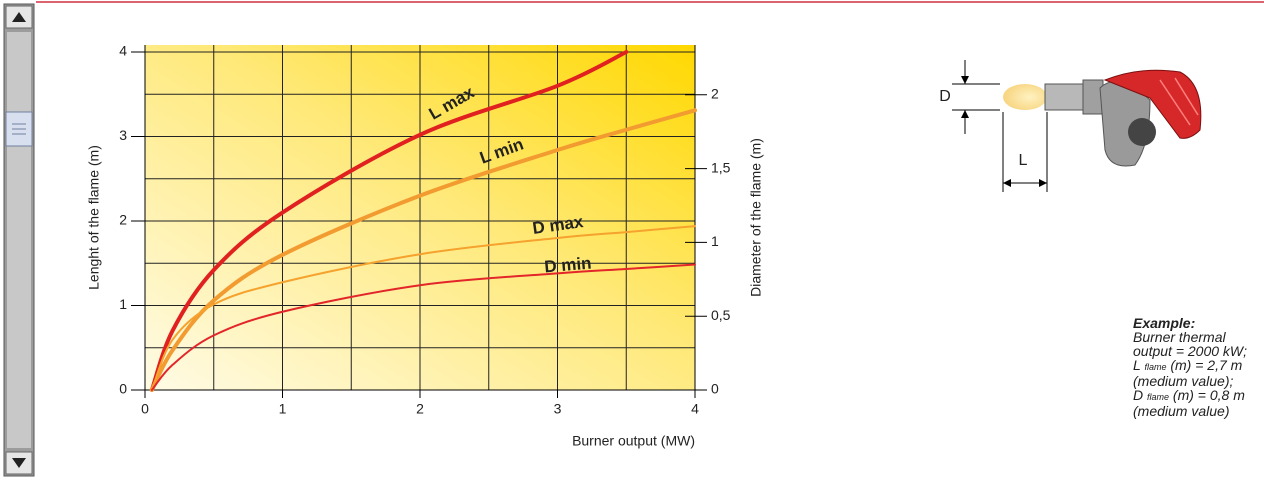  What do you see at coordinates (19, 129) in the screenshot?
I see `scroll-grip` at bounding box center [19, 129].